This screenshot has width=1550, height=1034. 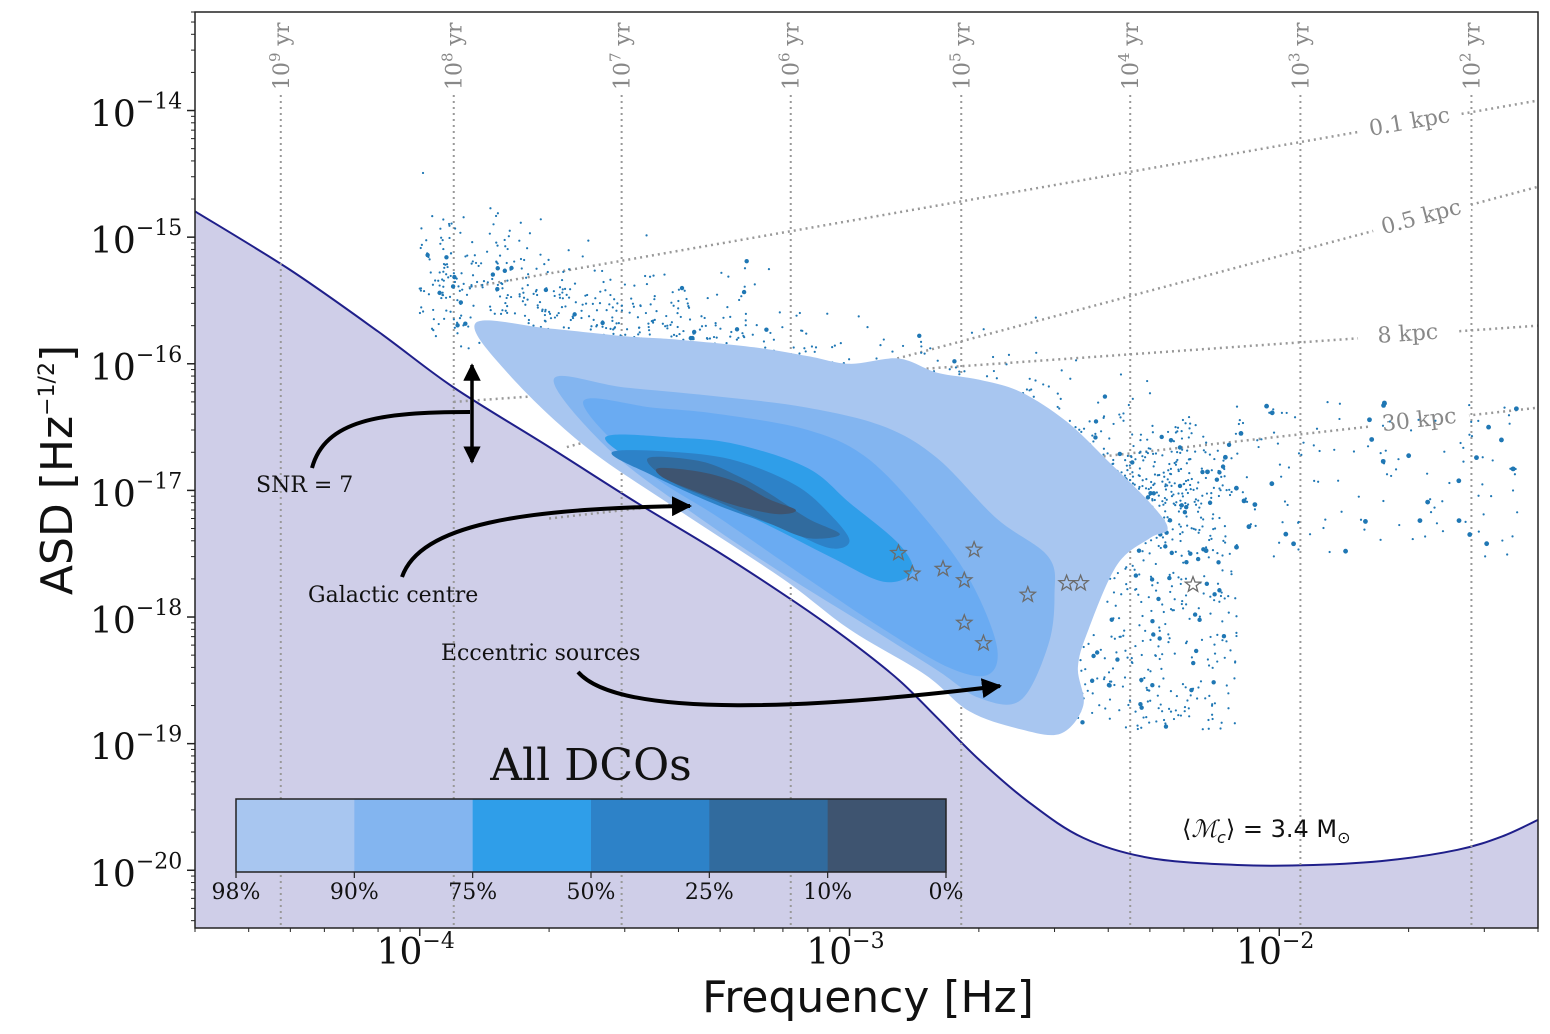 I want to click on distance-label-bg, so click(x=1419, y=418).